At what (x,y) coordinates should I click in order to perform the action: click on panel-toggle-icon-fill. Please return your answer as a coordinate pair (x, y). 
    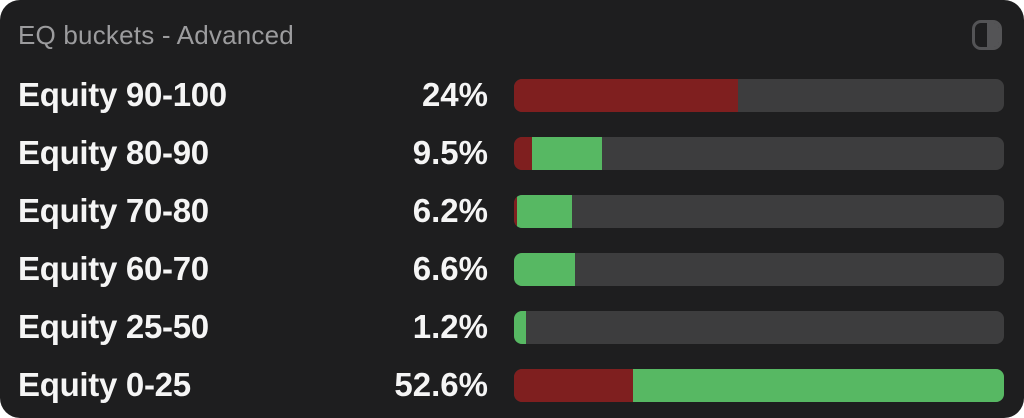
    Looking at the image, I should click on (993, 35).